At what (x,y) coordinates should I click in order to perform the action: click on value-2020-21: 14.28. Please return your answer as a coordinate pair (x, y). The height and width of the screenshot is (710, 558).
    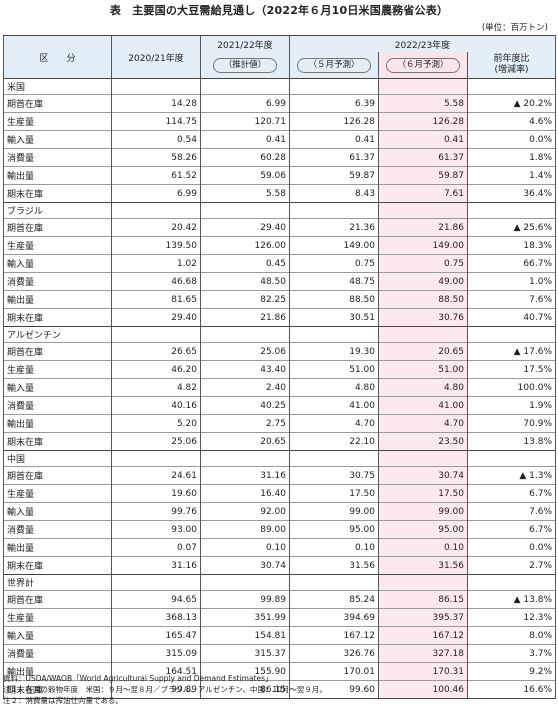
    Looking at the image, I should click on (156, 103).